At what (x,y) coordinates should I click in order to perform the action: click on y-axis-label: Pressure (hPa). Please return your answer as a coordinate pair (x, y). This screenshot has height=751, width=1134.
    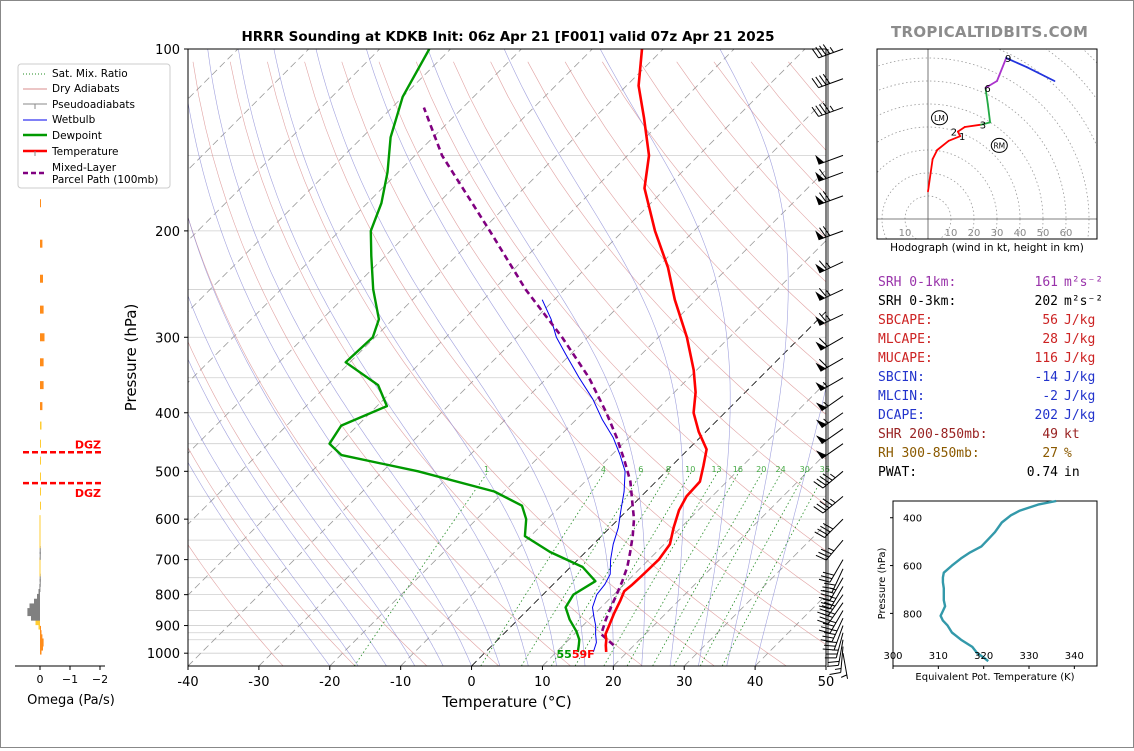
    Looking at the image, I should click on (131, 358).